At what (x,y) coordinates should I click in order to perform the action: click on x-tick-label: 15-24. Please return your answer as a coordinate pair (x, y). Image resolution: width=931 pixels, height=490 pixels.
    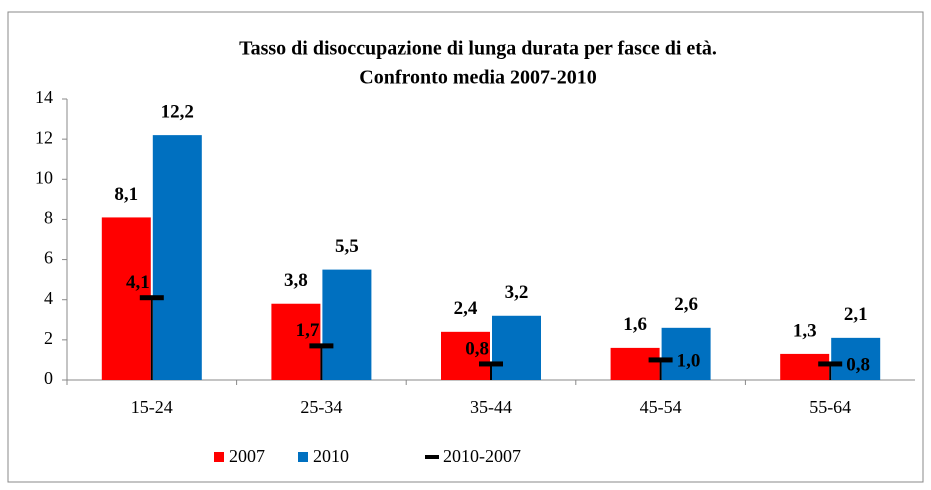
    Looking at the image, I should click on (152, 407).